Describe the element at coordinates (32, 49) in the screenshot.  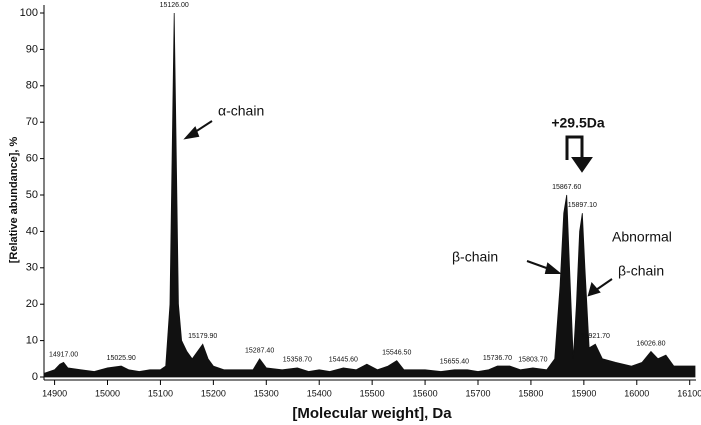
I see `y-tick-label: 90` at that location.